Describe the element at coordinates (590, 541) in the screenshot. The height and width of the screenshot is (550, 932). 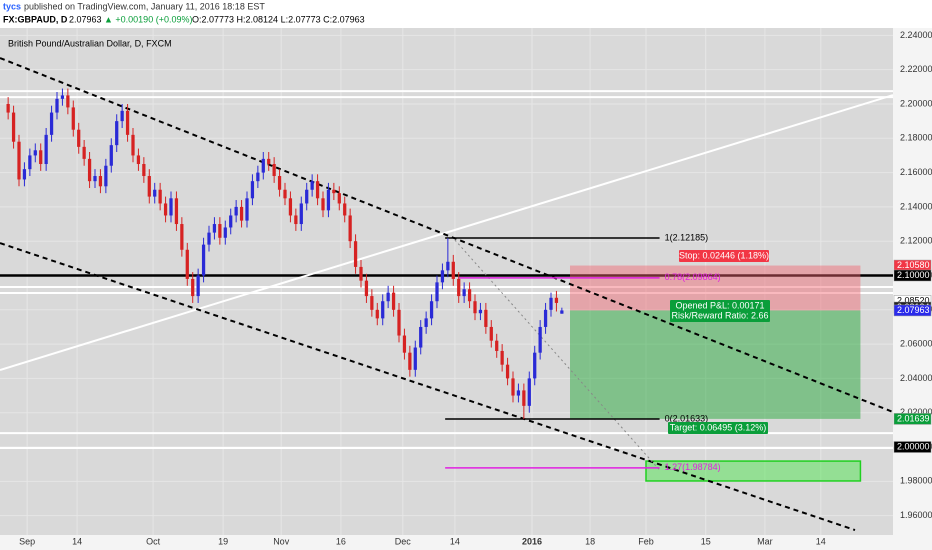
I see `x-tick-label: 18` at that location.